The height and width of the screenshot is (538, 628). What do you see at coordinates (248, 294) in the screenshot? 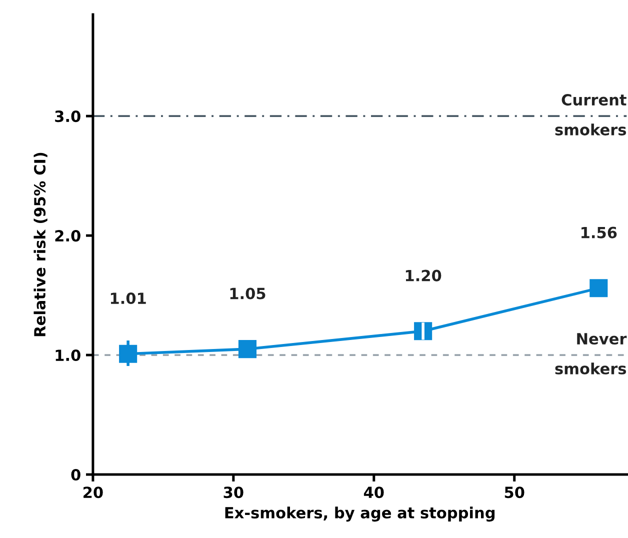
I see `data-label: 1.05` at bounding box center [248, 294].